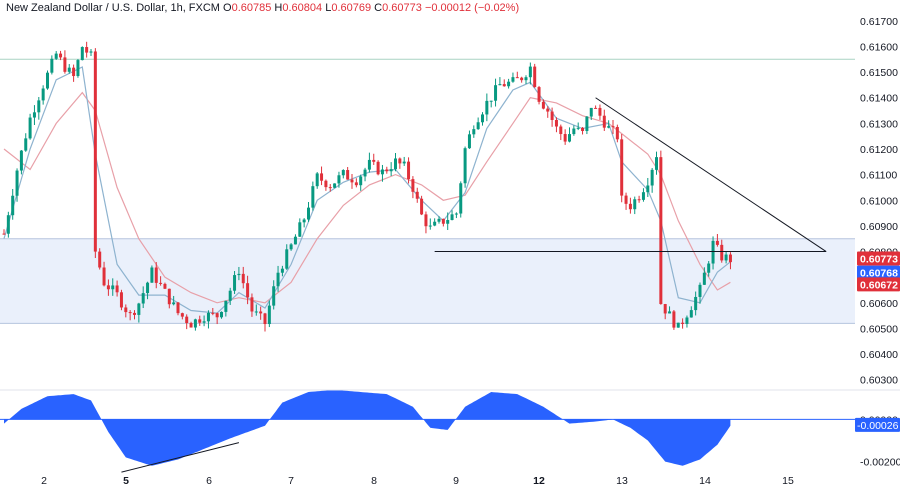  I want to click on time-axis-tick-label: 9, so click(456, 481).